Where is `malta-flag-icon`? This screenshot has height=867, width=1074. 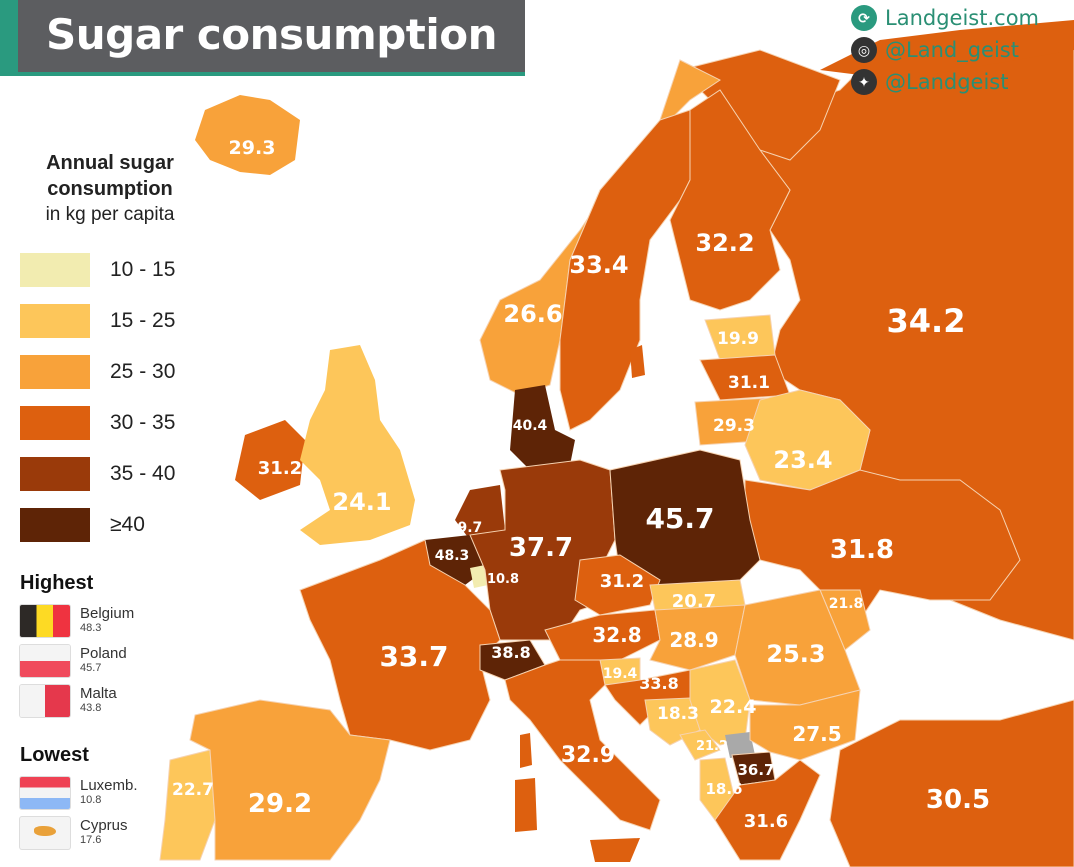 malta-flag-icon is located at coordinates (45, 701).